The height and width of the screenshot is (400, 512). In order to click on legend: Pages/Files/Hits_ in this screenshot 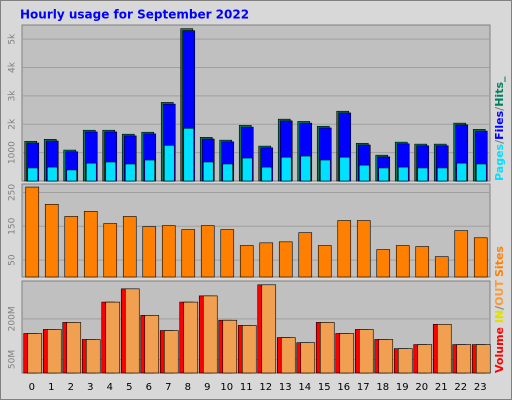, I will do `click(499, 128)`.